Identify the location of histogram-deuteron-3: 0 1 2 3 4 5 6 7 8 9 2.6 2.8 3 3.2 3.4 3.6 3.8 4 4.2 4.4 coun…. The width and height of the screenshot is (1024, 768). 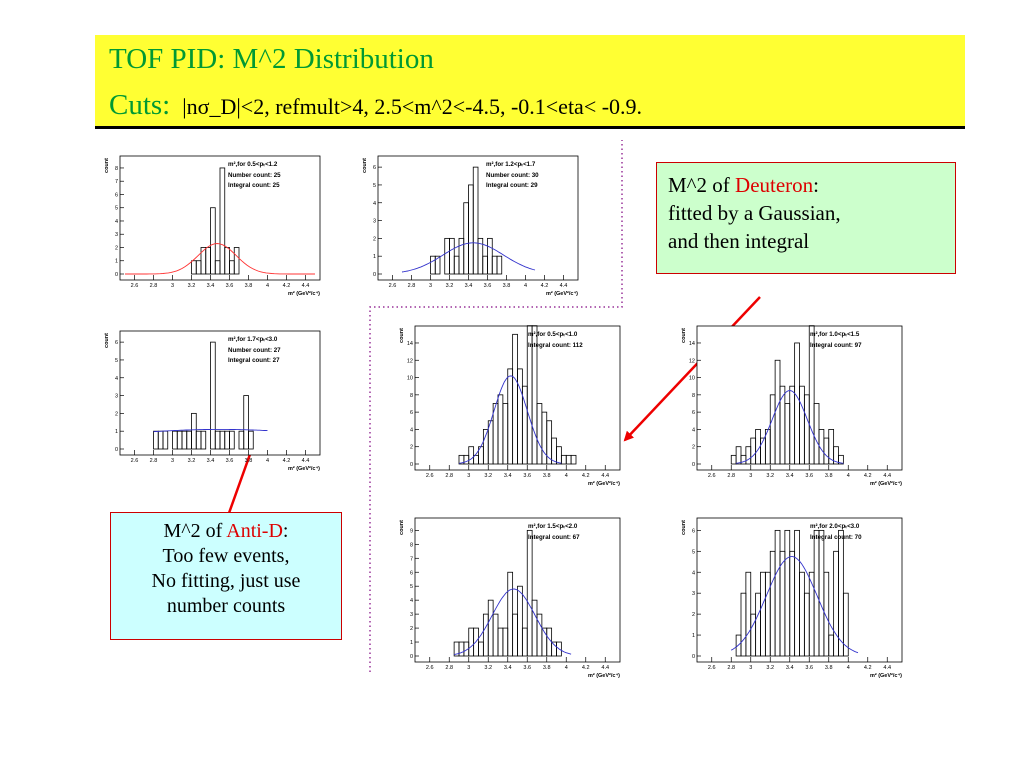
(510, 598).